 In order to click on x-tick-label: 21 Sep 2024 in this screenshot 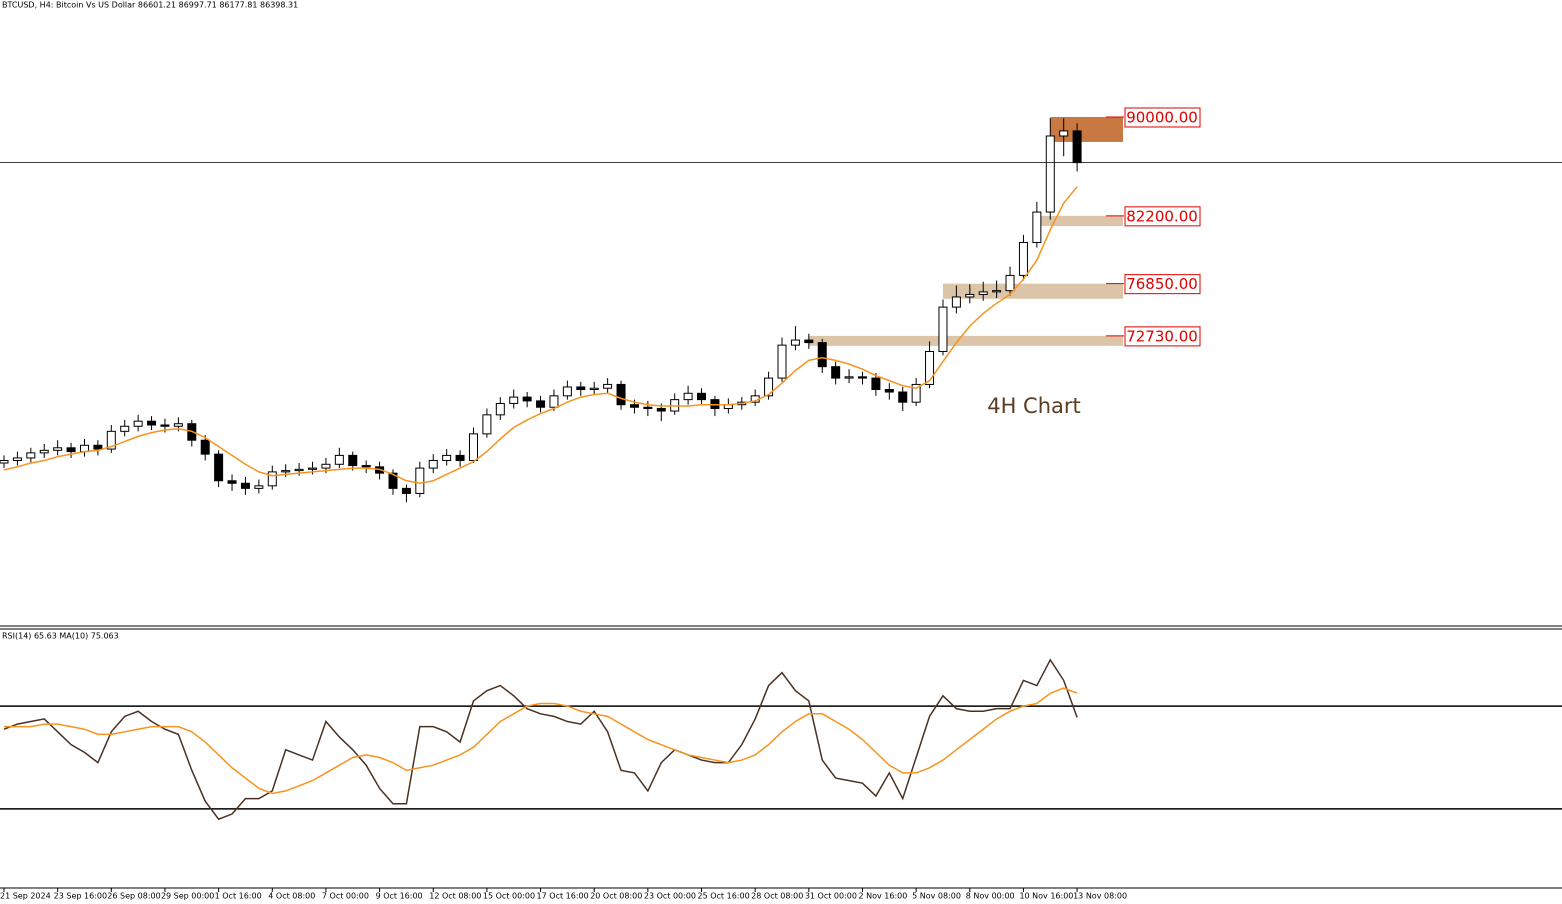, I will do `click(25, 896)`.